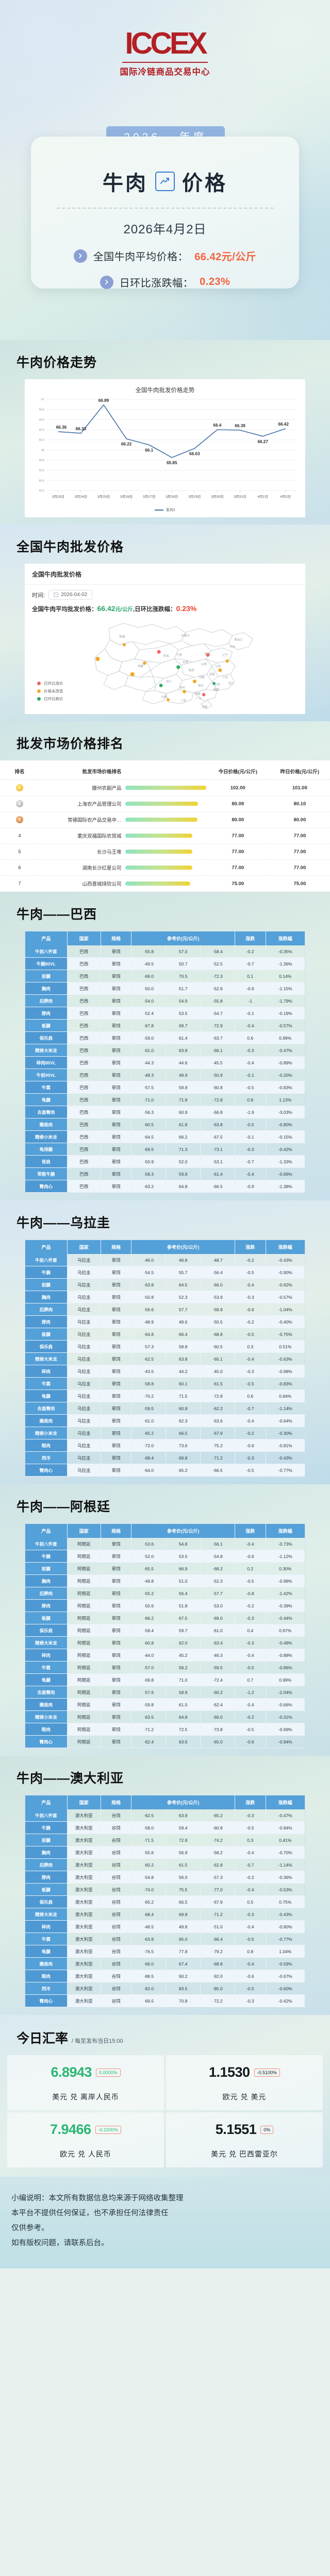 Image resolution: width=330 pixels, height=2576 pixels. What do you see at coordinates (85, 2139) in the screenshot?
I see `fx-rate-card: 7.9466 -0.2200% 欧元 兑 人民币` at bounding box center [85, 2139].